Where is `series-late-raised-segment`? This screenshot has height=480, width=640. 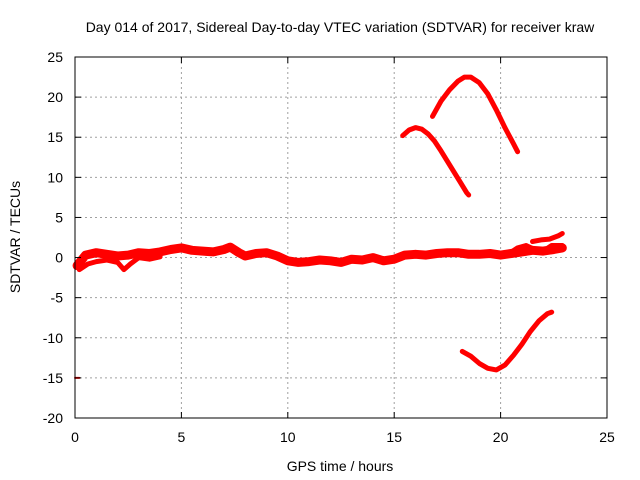 series-late-raised-segment is located at coordinates (547, 237).